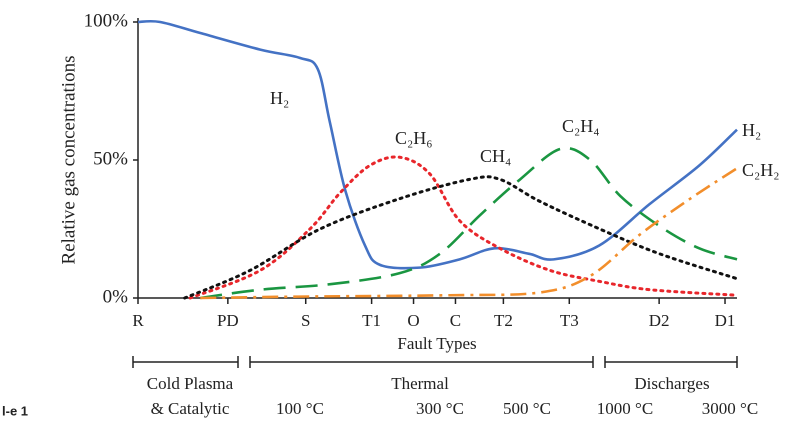 The image size is (800, 434). Describe the element at coordinates (659, 320) in the screenshot. I see `x-tick-label: D2` at that location.